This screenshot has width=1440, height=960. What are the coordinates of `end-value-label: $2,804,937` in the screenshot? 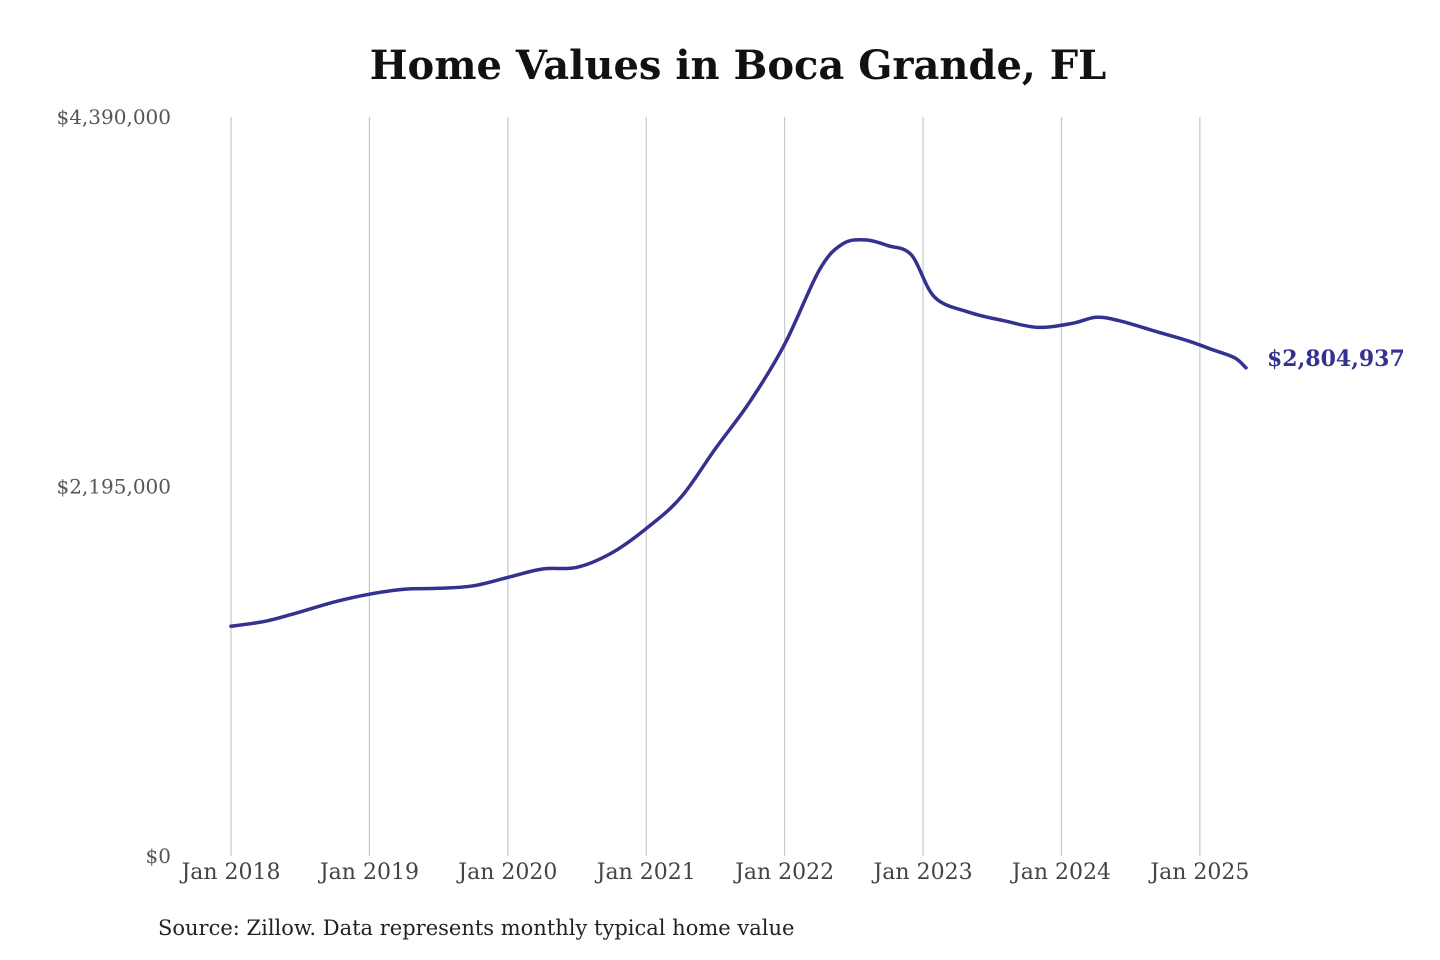 It's located at (1336, 359).